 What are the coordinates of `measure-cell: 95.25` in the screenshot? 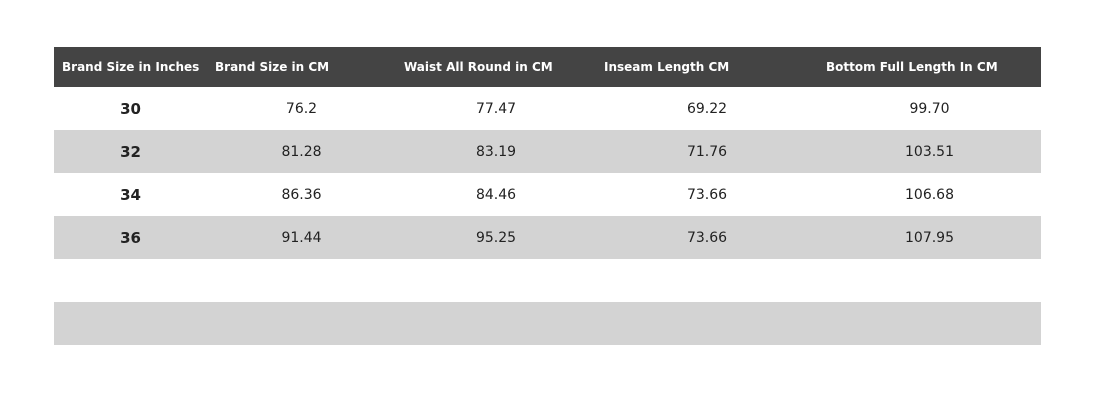 It's located at (496, 237).